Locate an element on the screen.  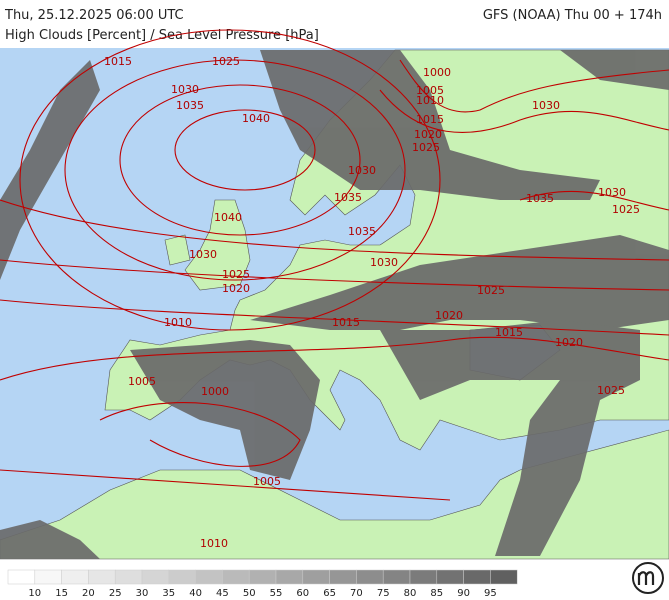
legend-tick-label: 10 is located at coordinates (34, 593).